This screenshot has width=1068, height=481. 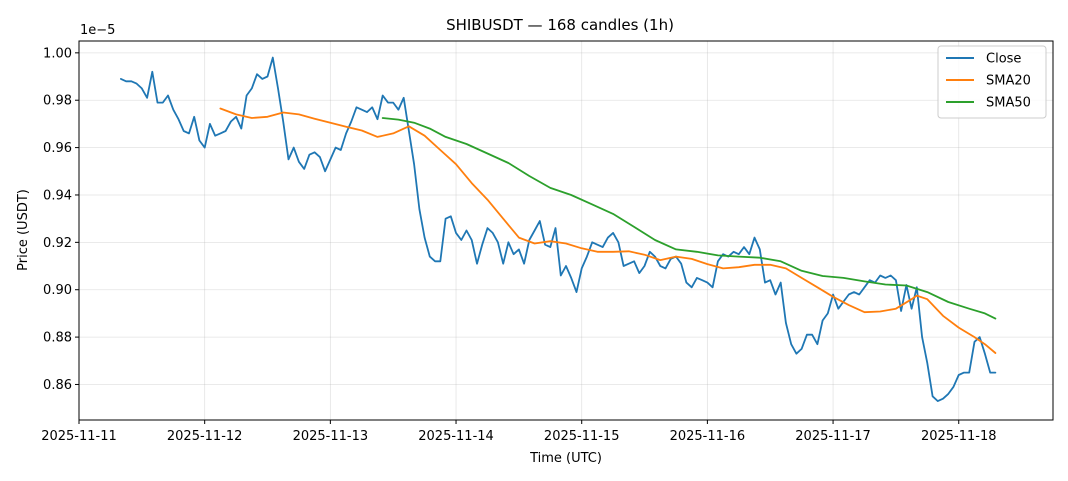 I want to click on y-tick-label: 0.98, so click(x=57, y=101).